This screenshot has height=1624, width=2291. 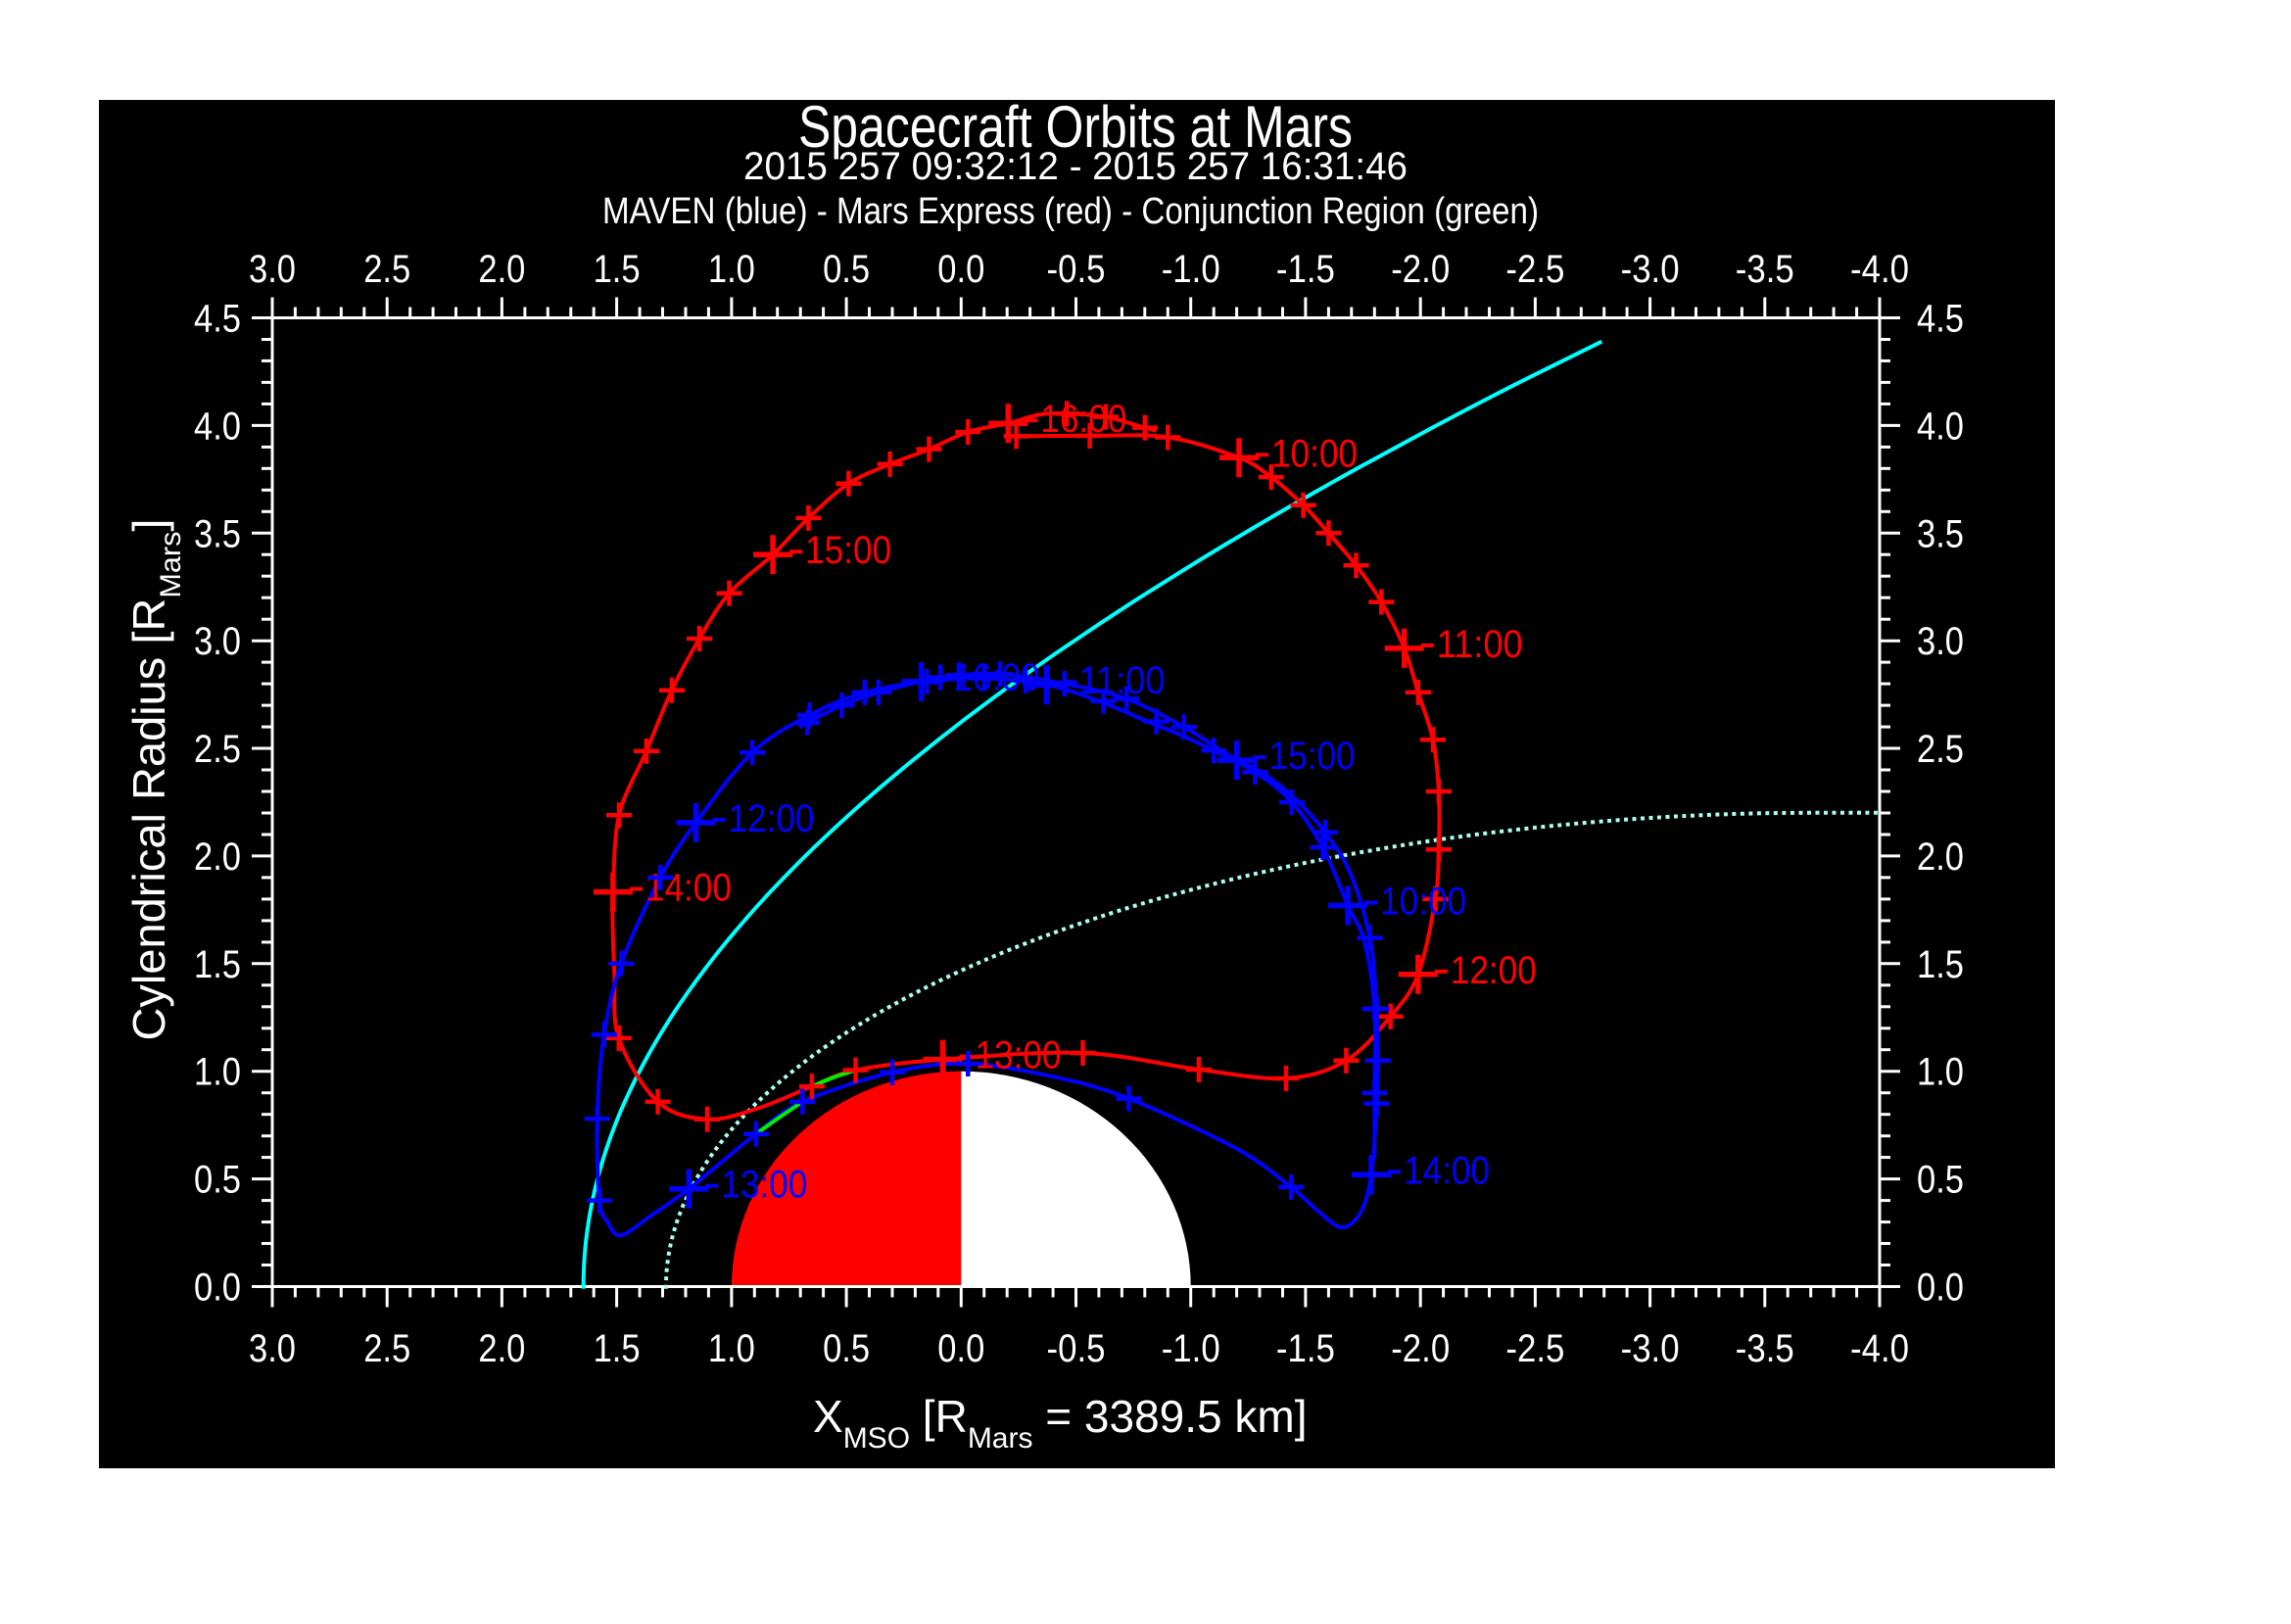 What do you see at coordinates (1075, 167) in the screenshot?
I see `svg-text:2015 257 09:32:12 - 2015 257 1: 2015 257 09:32:12 - 2015 257 16:31:46` at bounding box center [1075, 167].